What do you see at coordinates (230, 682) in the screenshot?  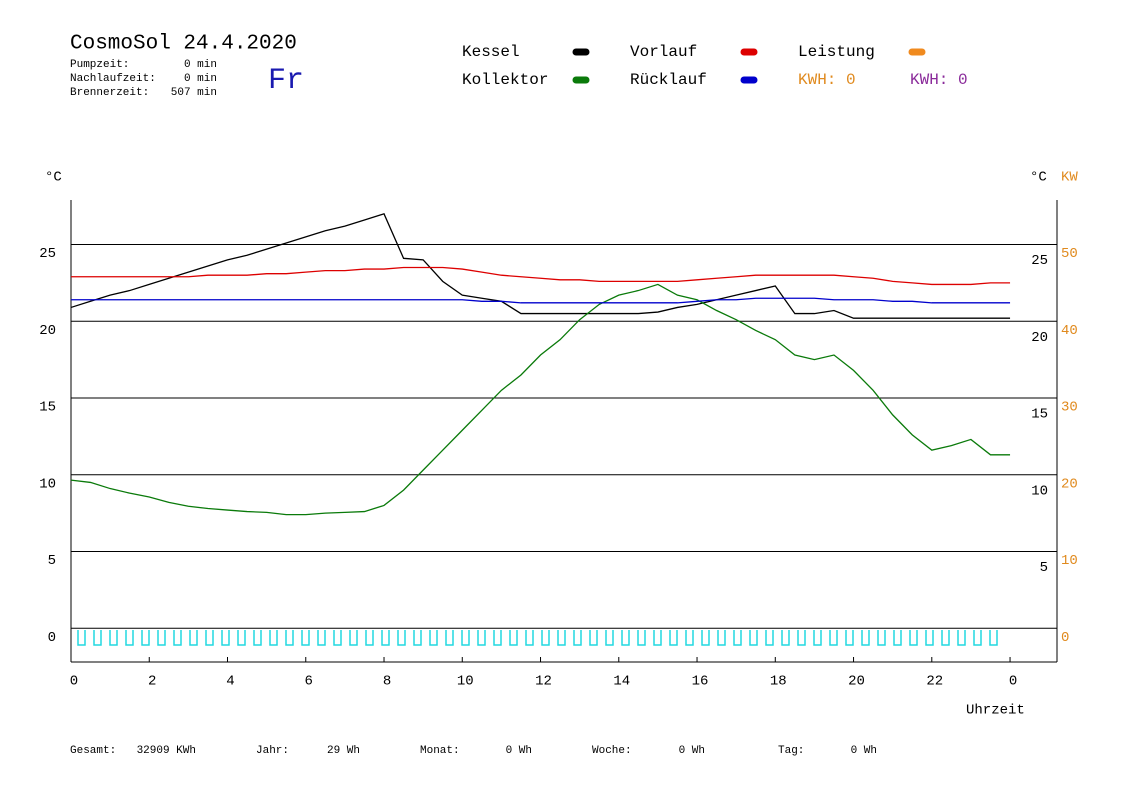 I see `x-tick-label: 4` at bounding box center [230, 682].